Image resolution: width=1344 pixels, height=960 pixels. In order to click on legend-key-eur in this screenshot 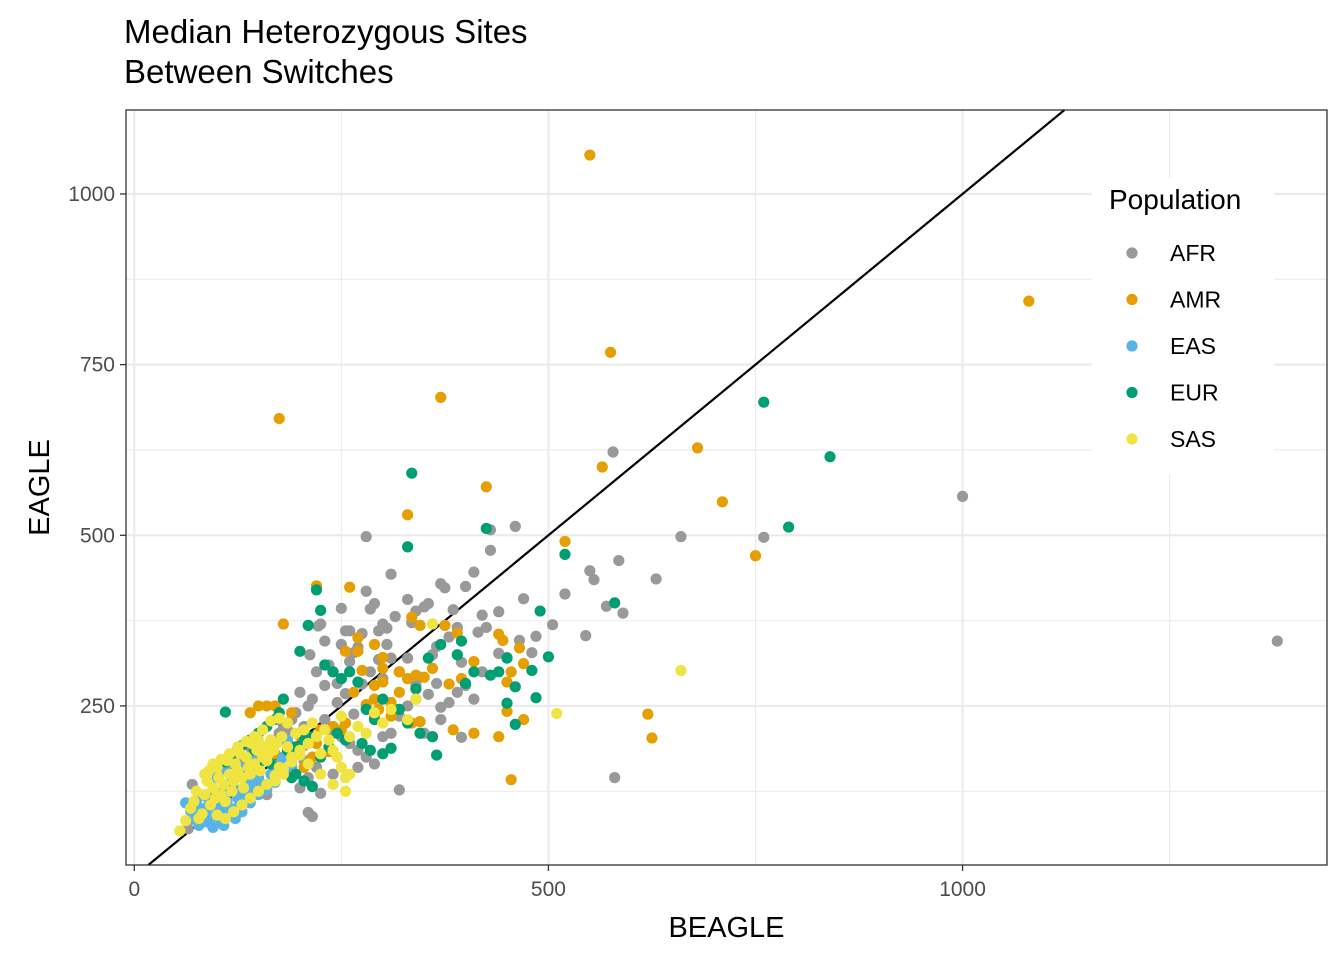, I will do `click(1132, 392)`.